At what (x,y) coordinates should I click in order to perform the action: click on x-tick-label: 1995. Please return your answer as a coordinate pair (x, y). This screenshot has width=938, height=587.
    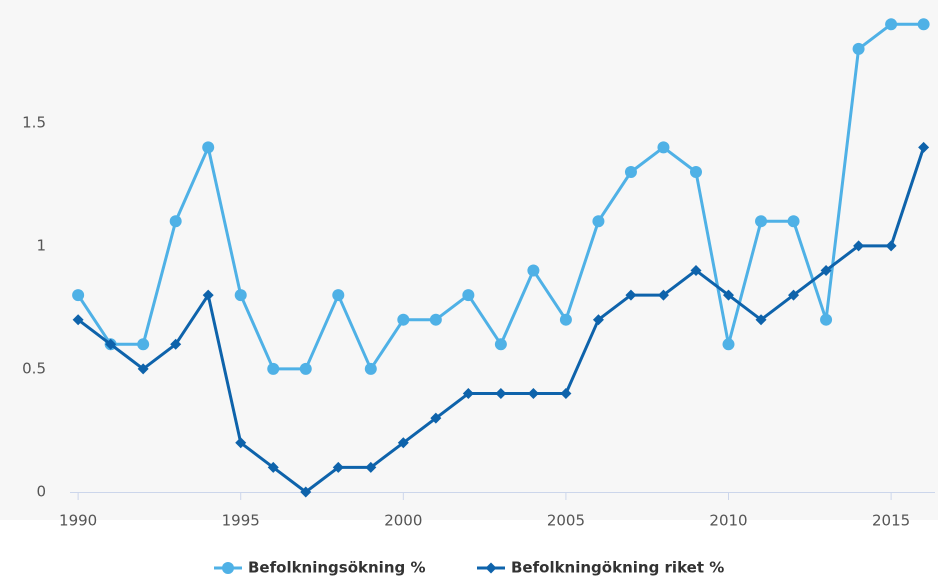
    Looking at the image, I should click on (241, 521).